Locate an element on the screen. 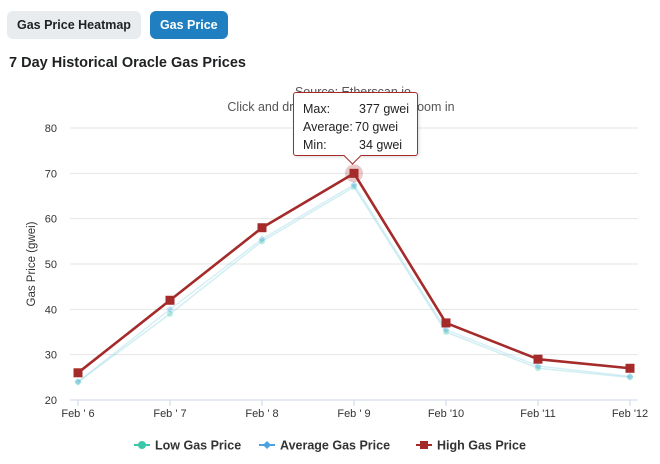  x-tick-label: Feb ' 7 is located at coordinates (169, 414).